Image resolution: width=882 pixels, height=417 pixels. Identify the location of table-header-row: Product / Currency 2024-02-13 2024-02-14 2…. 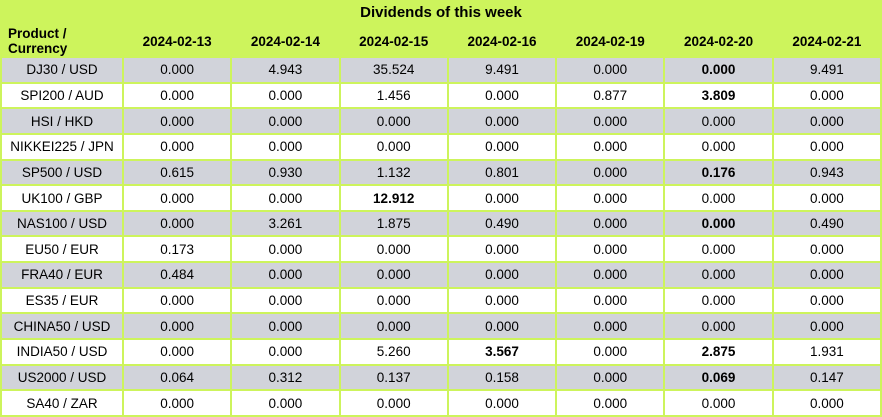
(441, 41).